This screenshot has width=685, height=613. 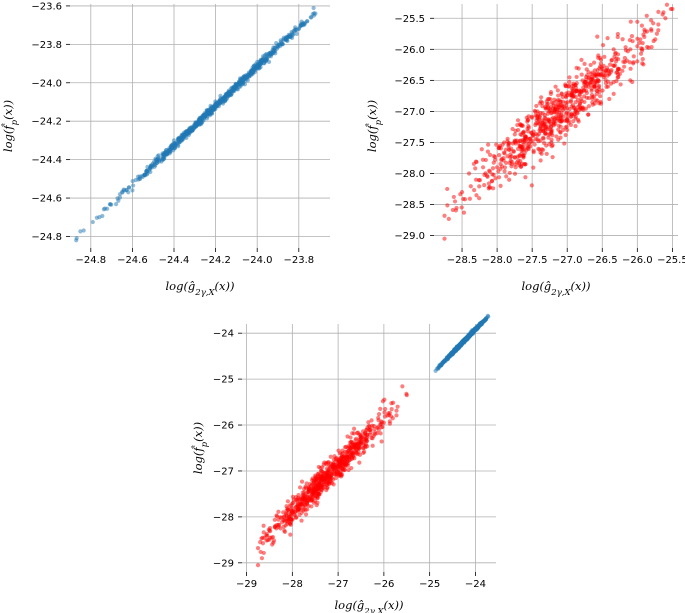 I want to click on y-axis-label: log(f̂p(x)), so click(x=10, y=126).